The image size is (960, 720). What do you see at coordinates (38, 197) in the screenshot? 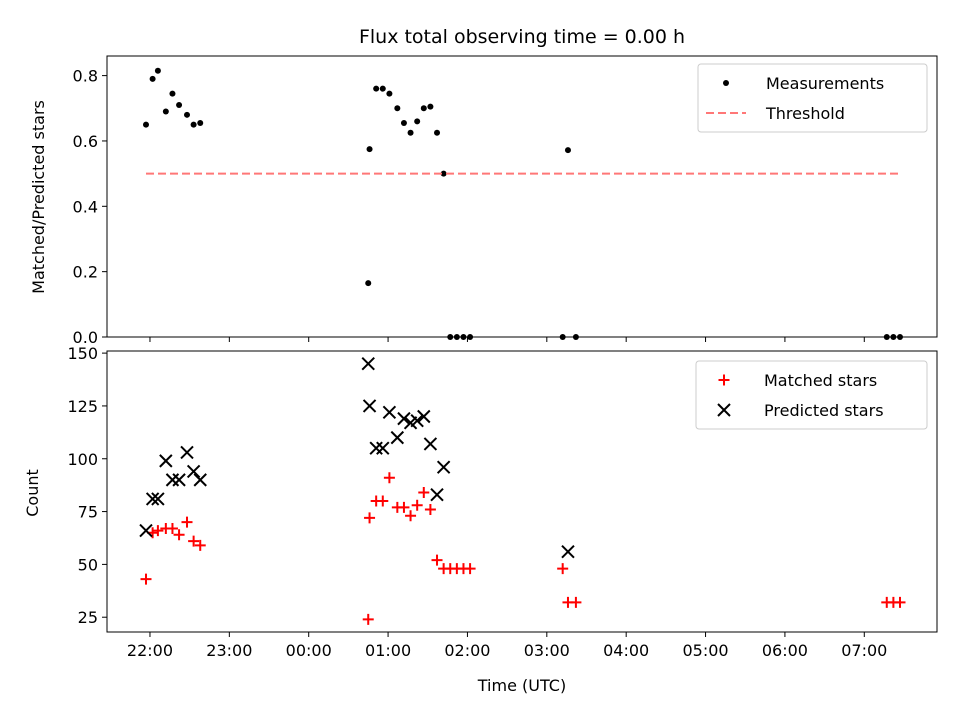
I see `top-ylabel: Matched/Predicted stars` at bounding box center [38, 197].